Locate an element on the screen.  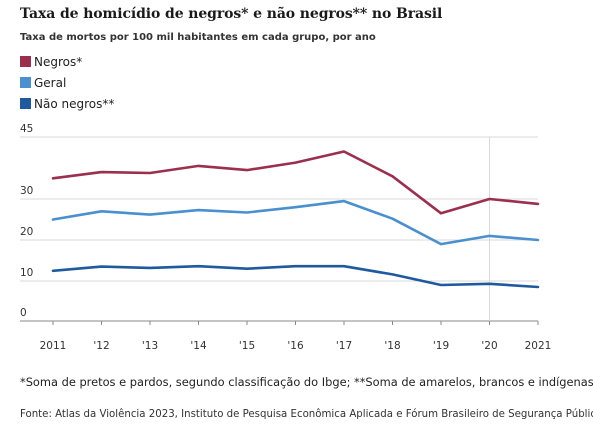
chart-legend: Negros* Geral Não negros** is located at coordinates (67, 82).